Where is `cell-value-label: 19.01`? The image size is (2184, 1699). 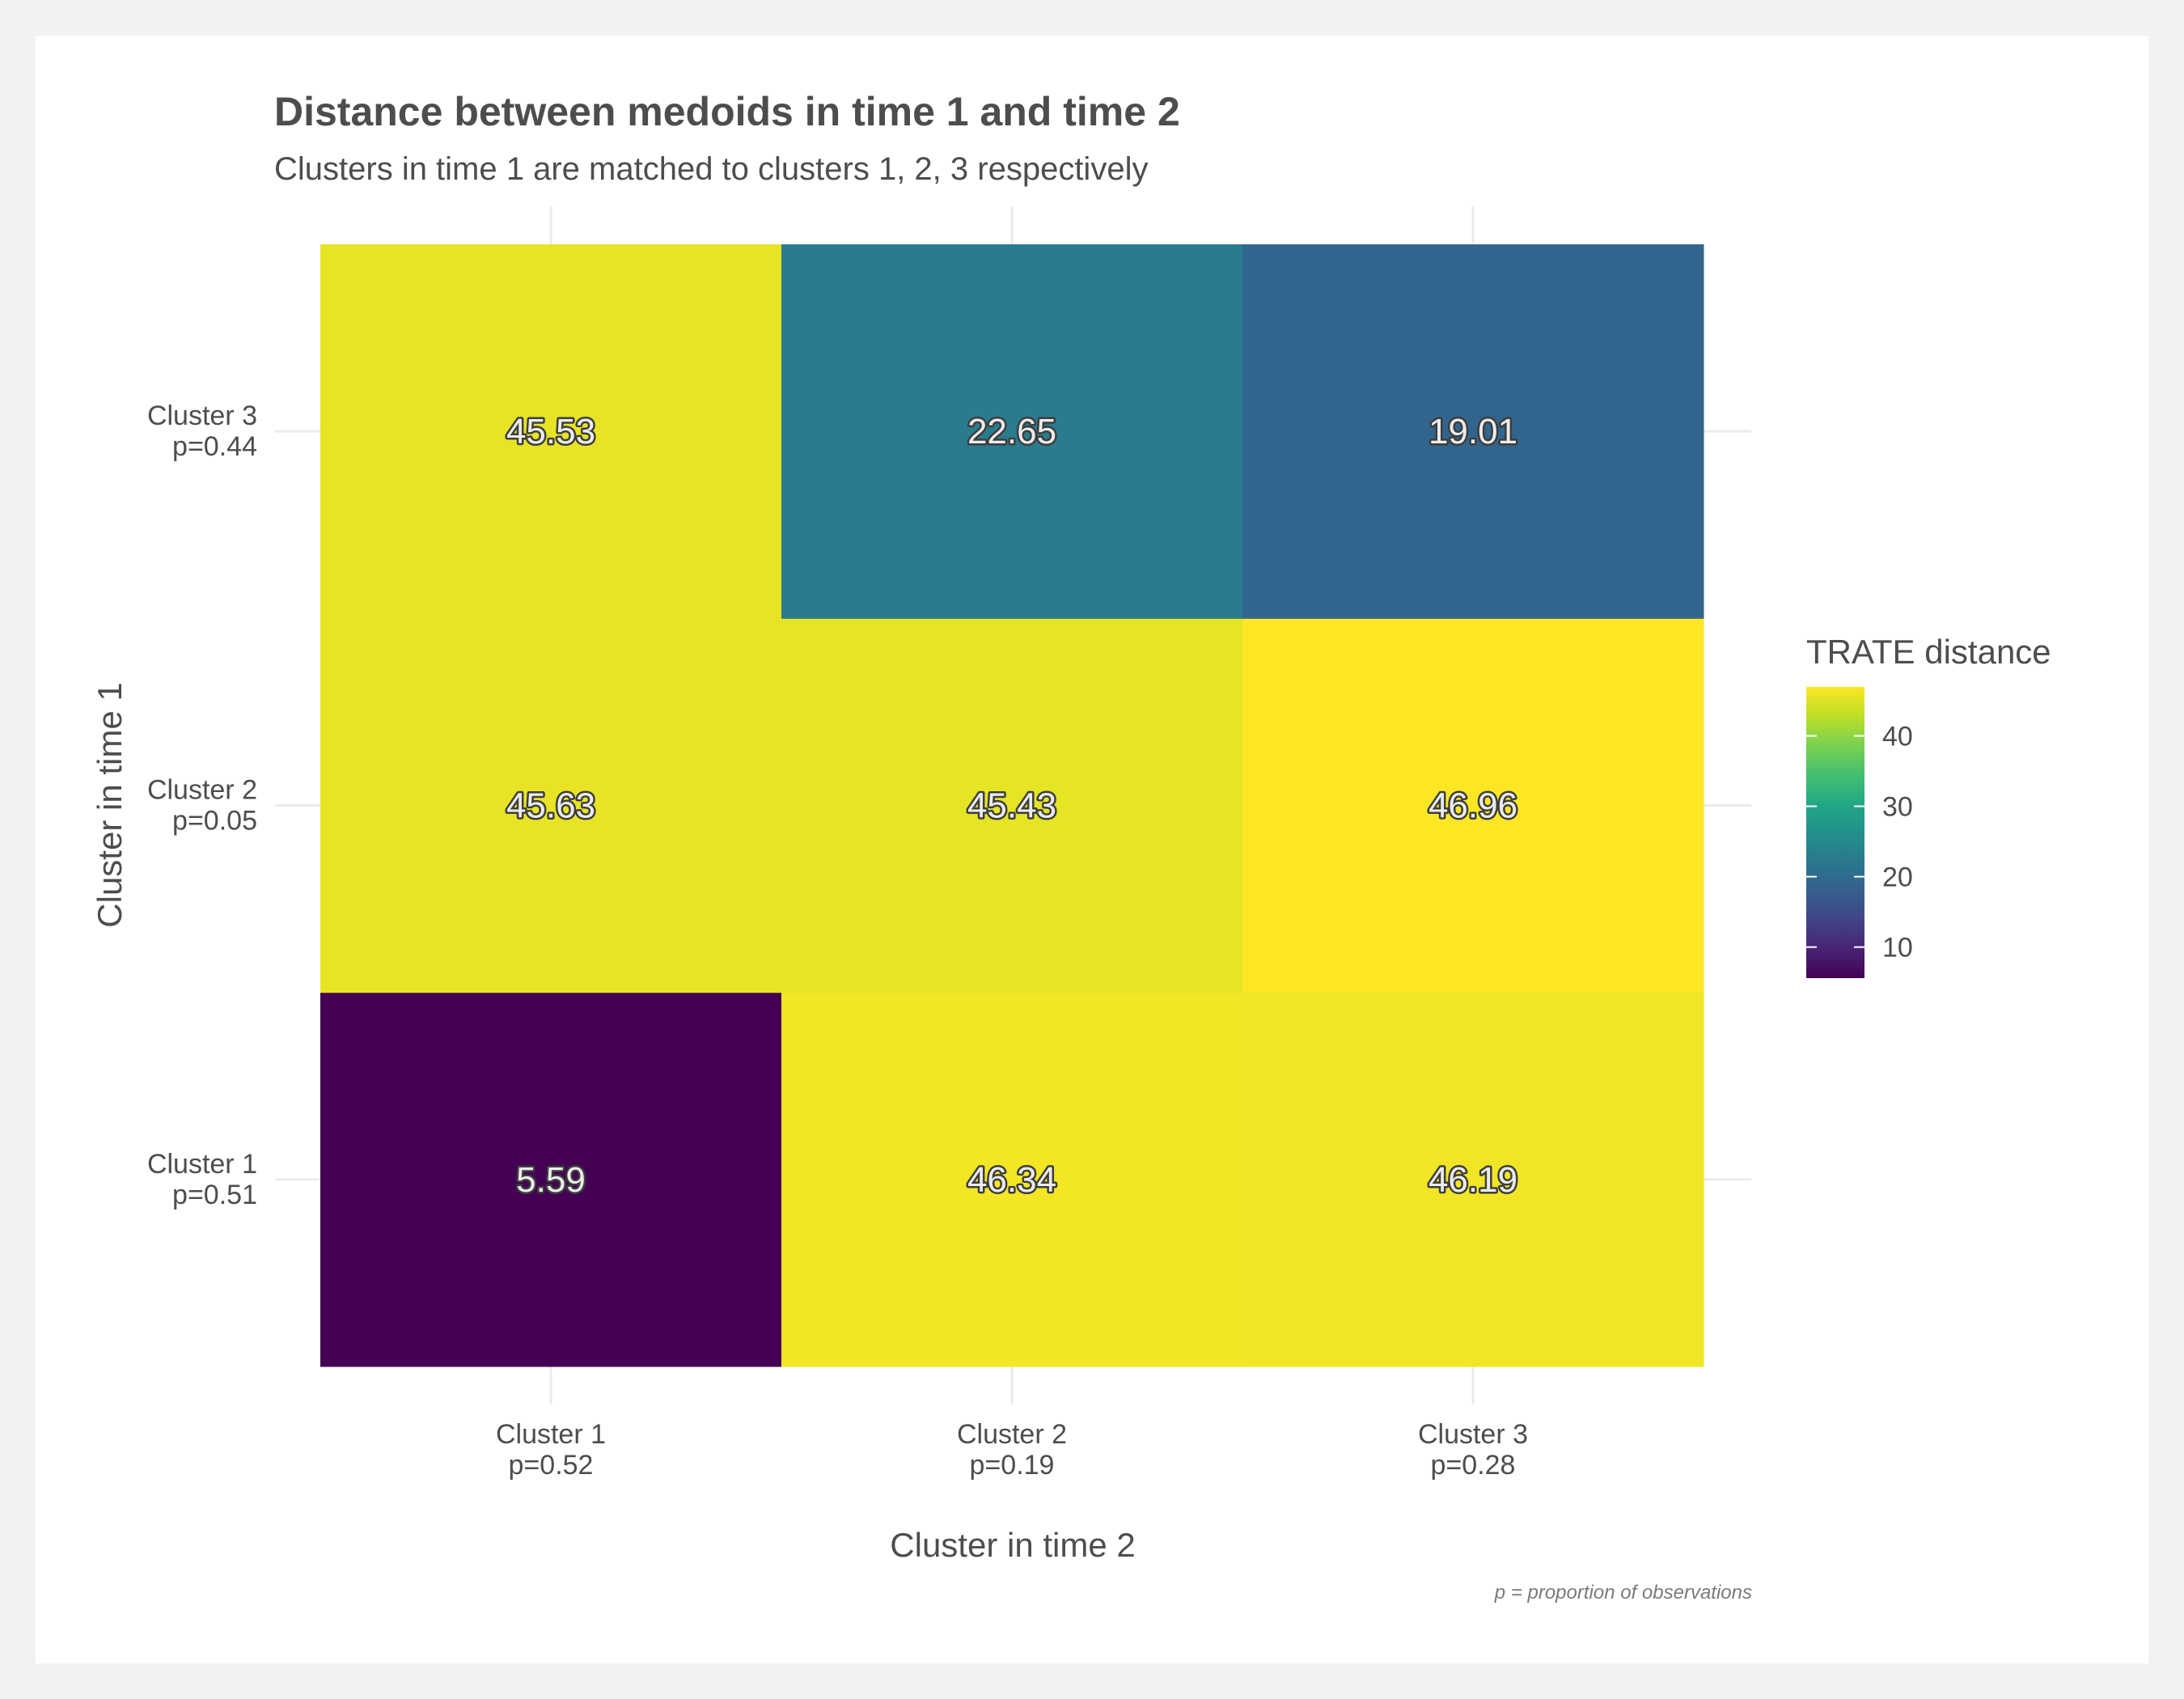 cell-value-label: 19.01 is located at coordinates (1472, 431).